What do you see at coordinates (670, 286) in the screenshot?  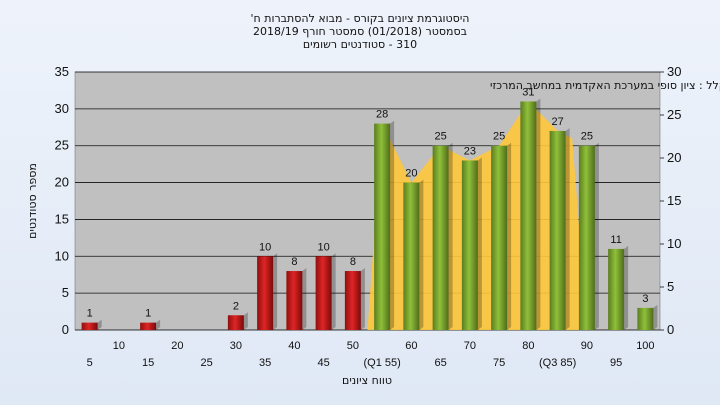 I see `y2-tick-label: 5` at bounding box center [670, 286].